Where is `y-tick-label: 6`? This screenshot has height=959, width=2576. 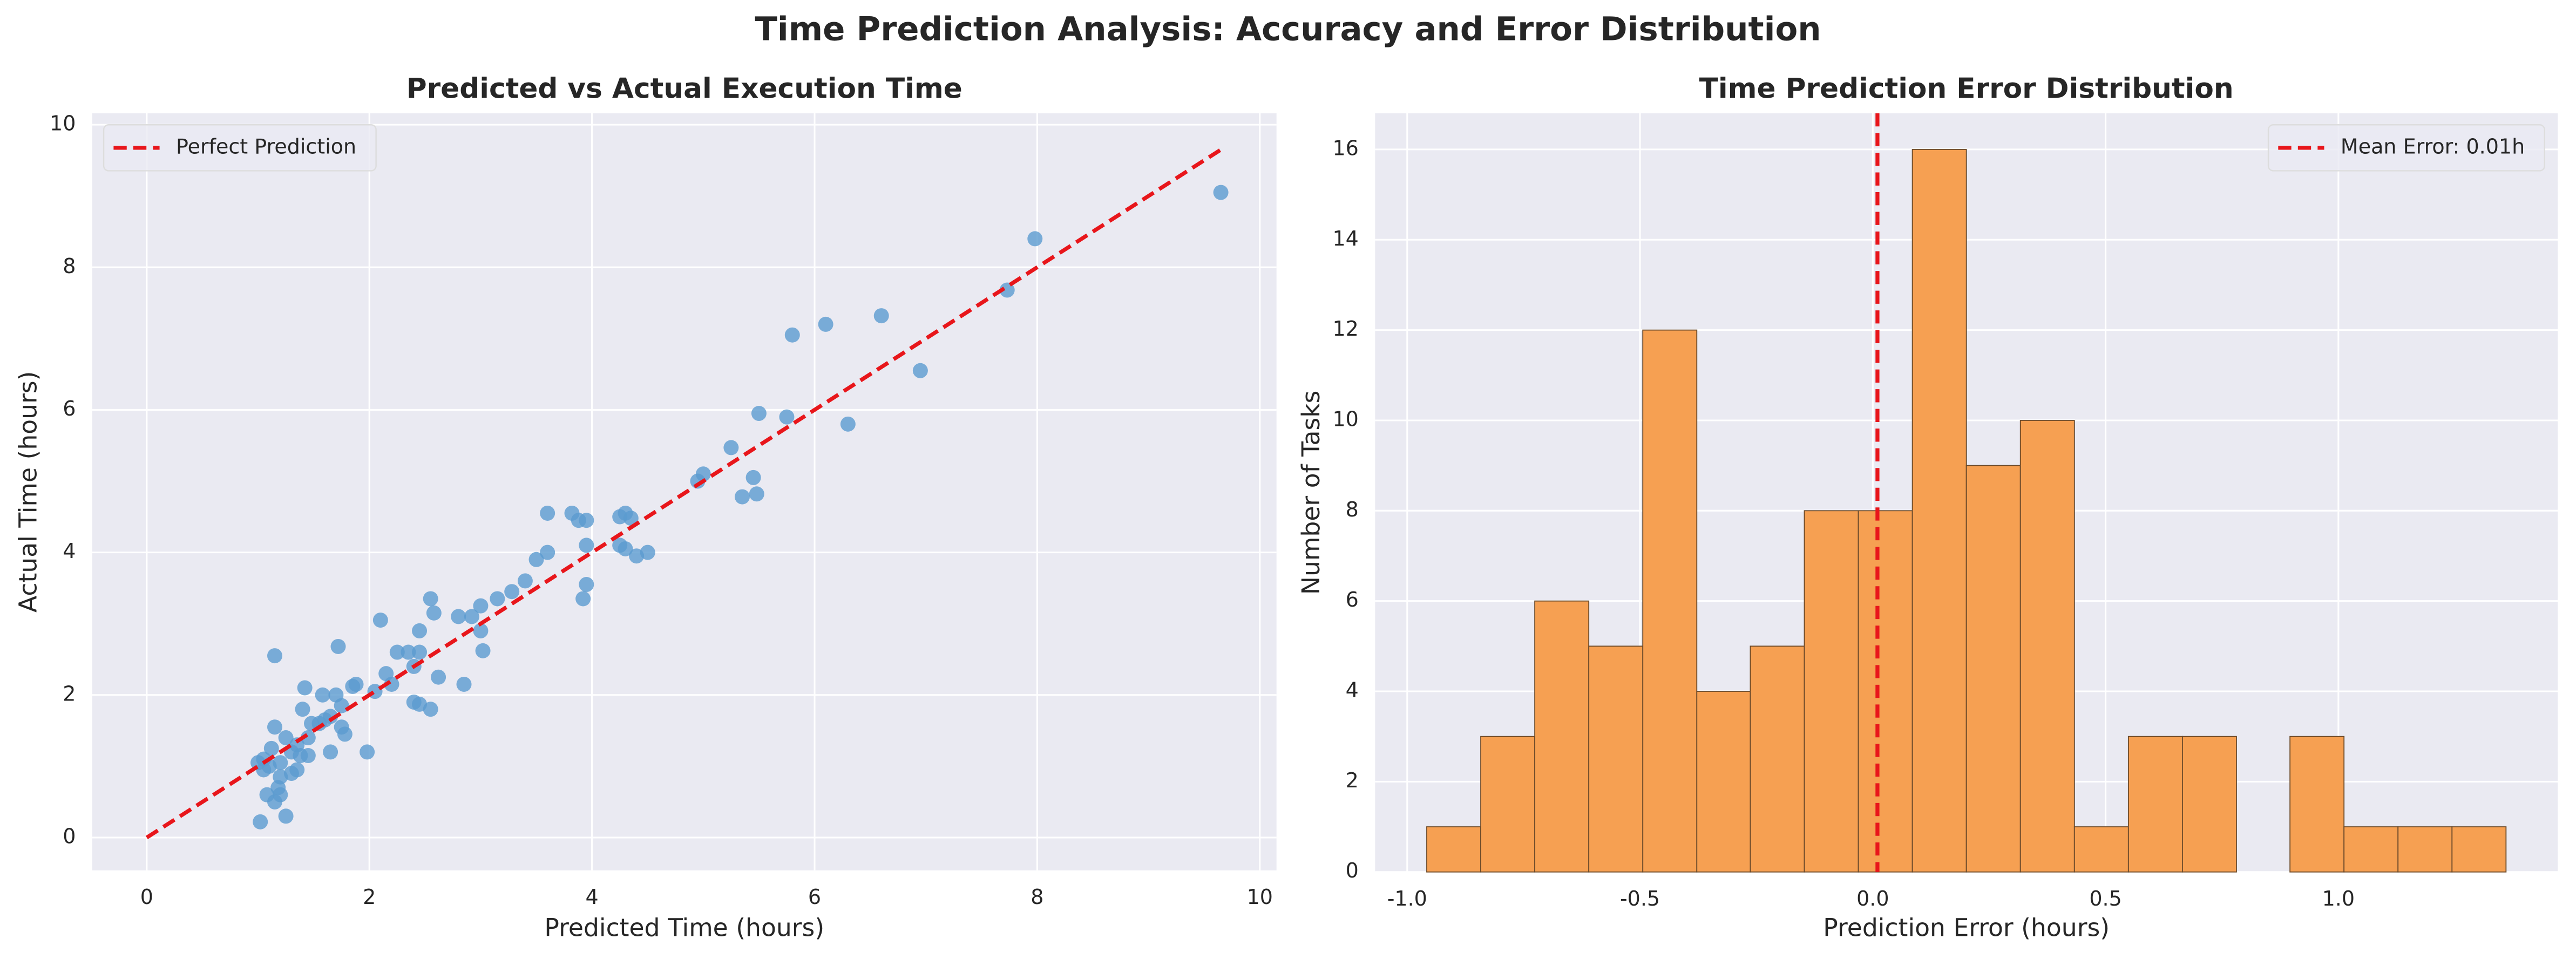
y-tick-label: 6 is located at coordinates (69, 408).